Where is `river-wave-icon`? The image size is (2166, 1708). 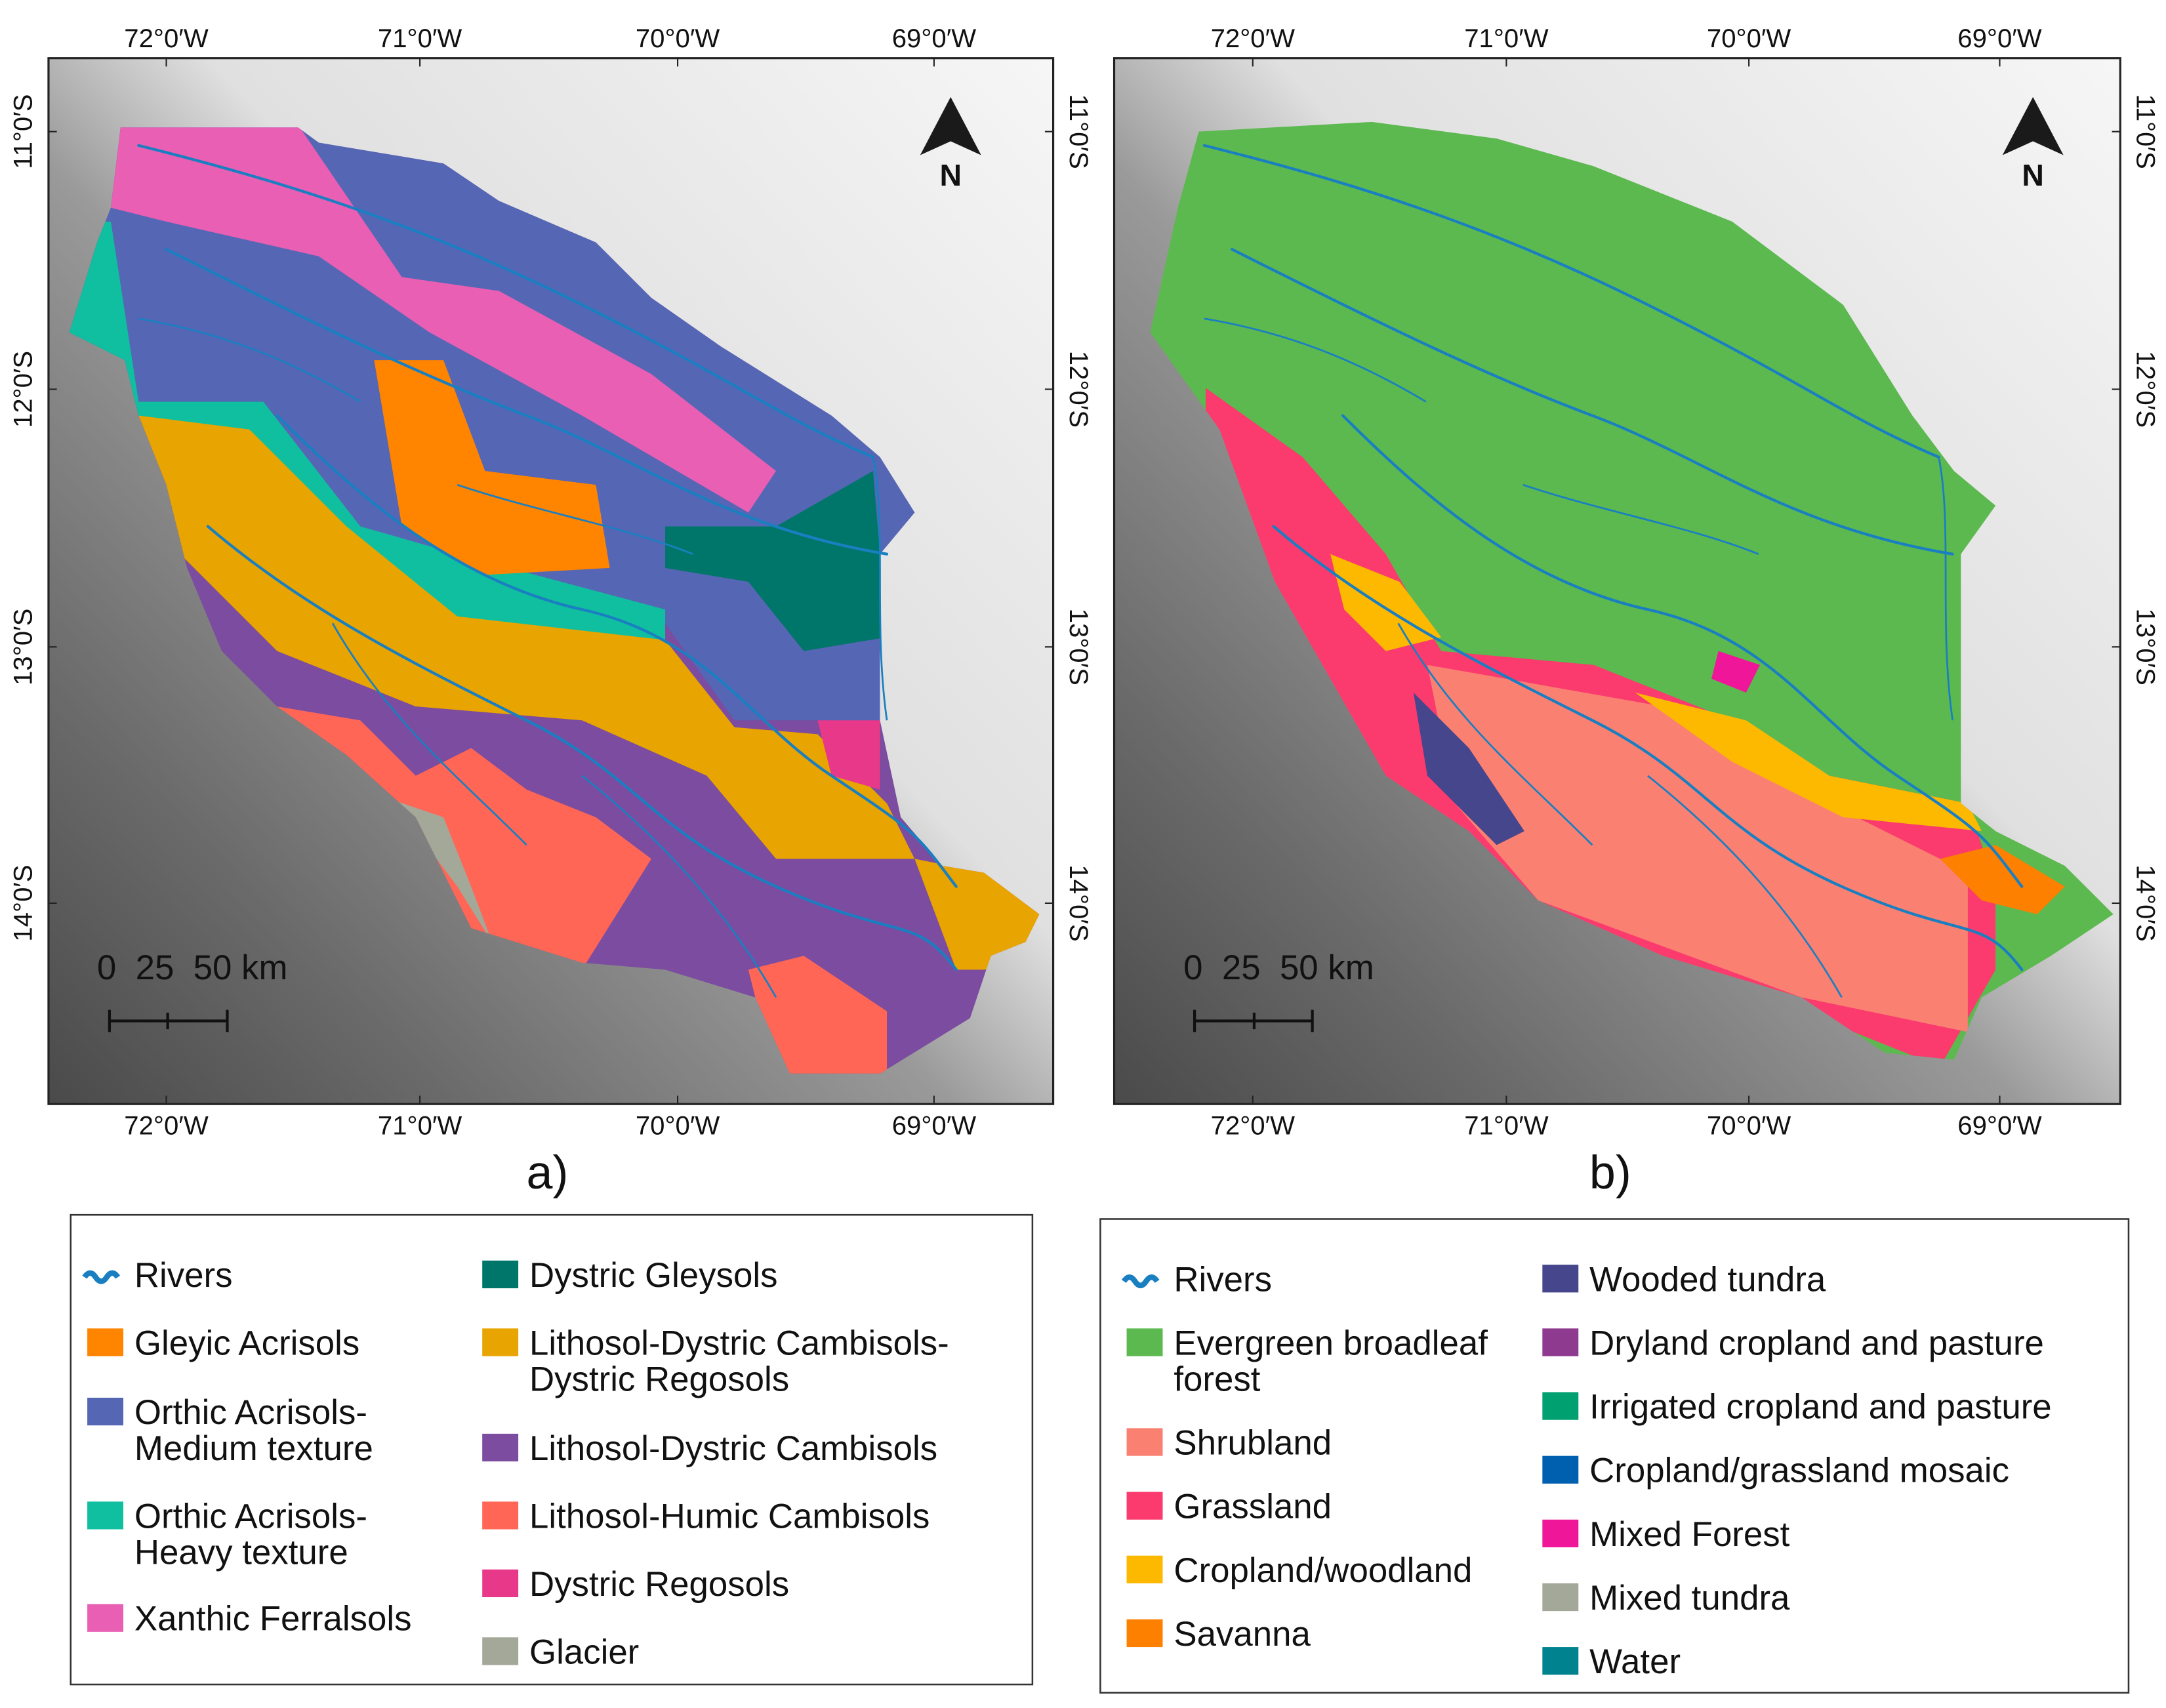 river-wave-icon is located at coordinates (101, 1277).